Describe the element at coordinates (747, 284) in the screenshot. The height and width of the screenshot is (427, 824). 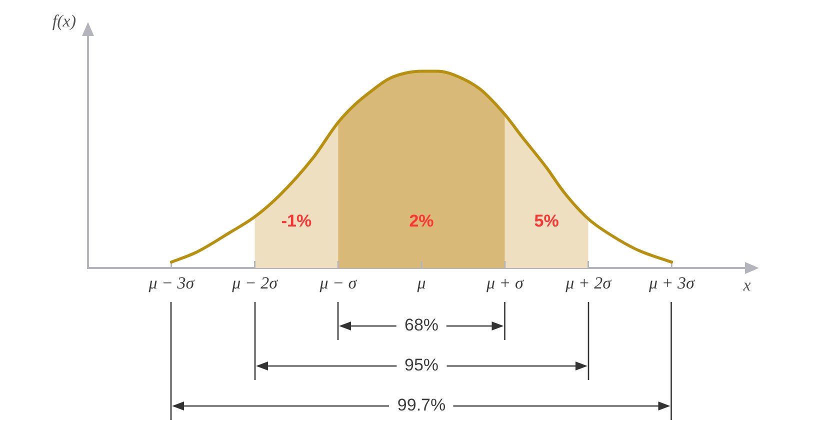
I see `x-axis-title: x` at that location.